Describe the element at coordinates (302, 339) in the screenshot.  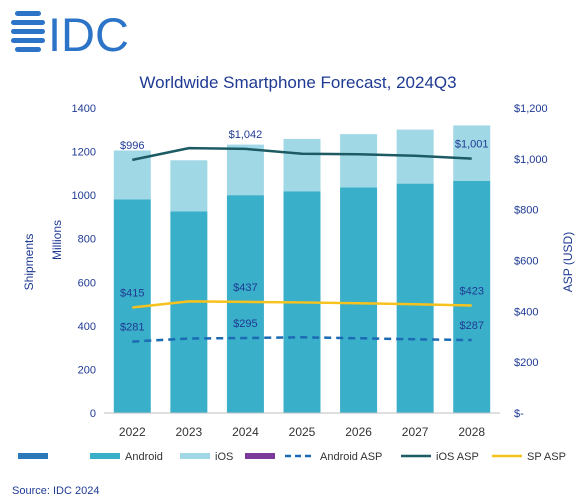
I see `line-android-asp` at that location.